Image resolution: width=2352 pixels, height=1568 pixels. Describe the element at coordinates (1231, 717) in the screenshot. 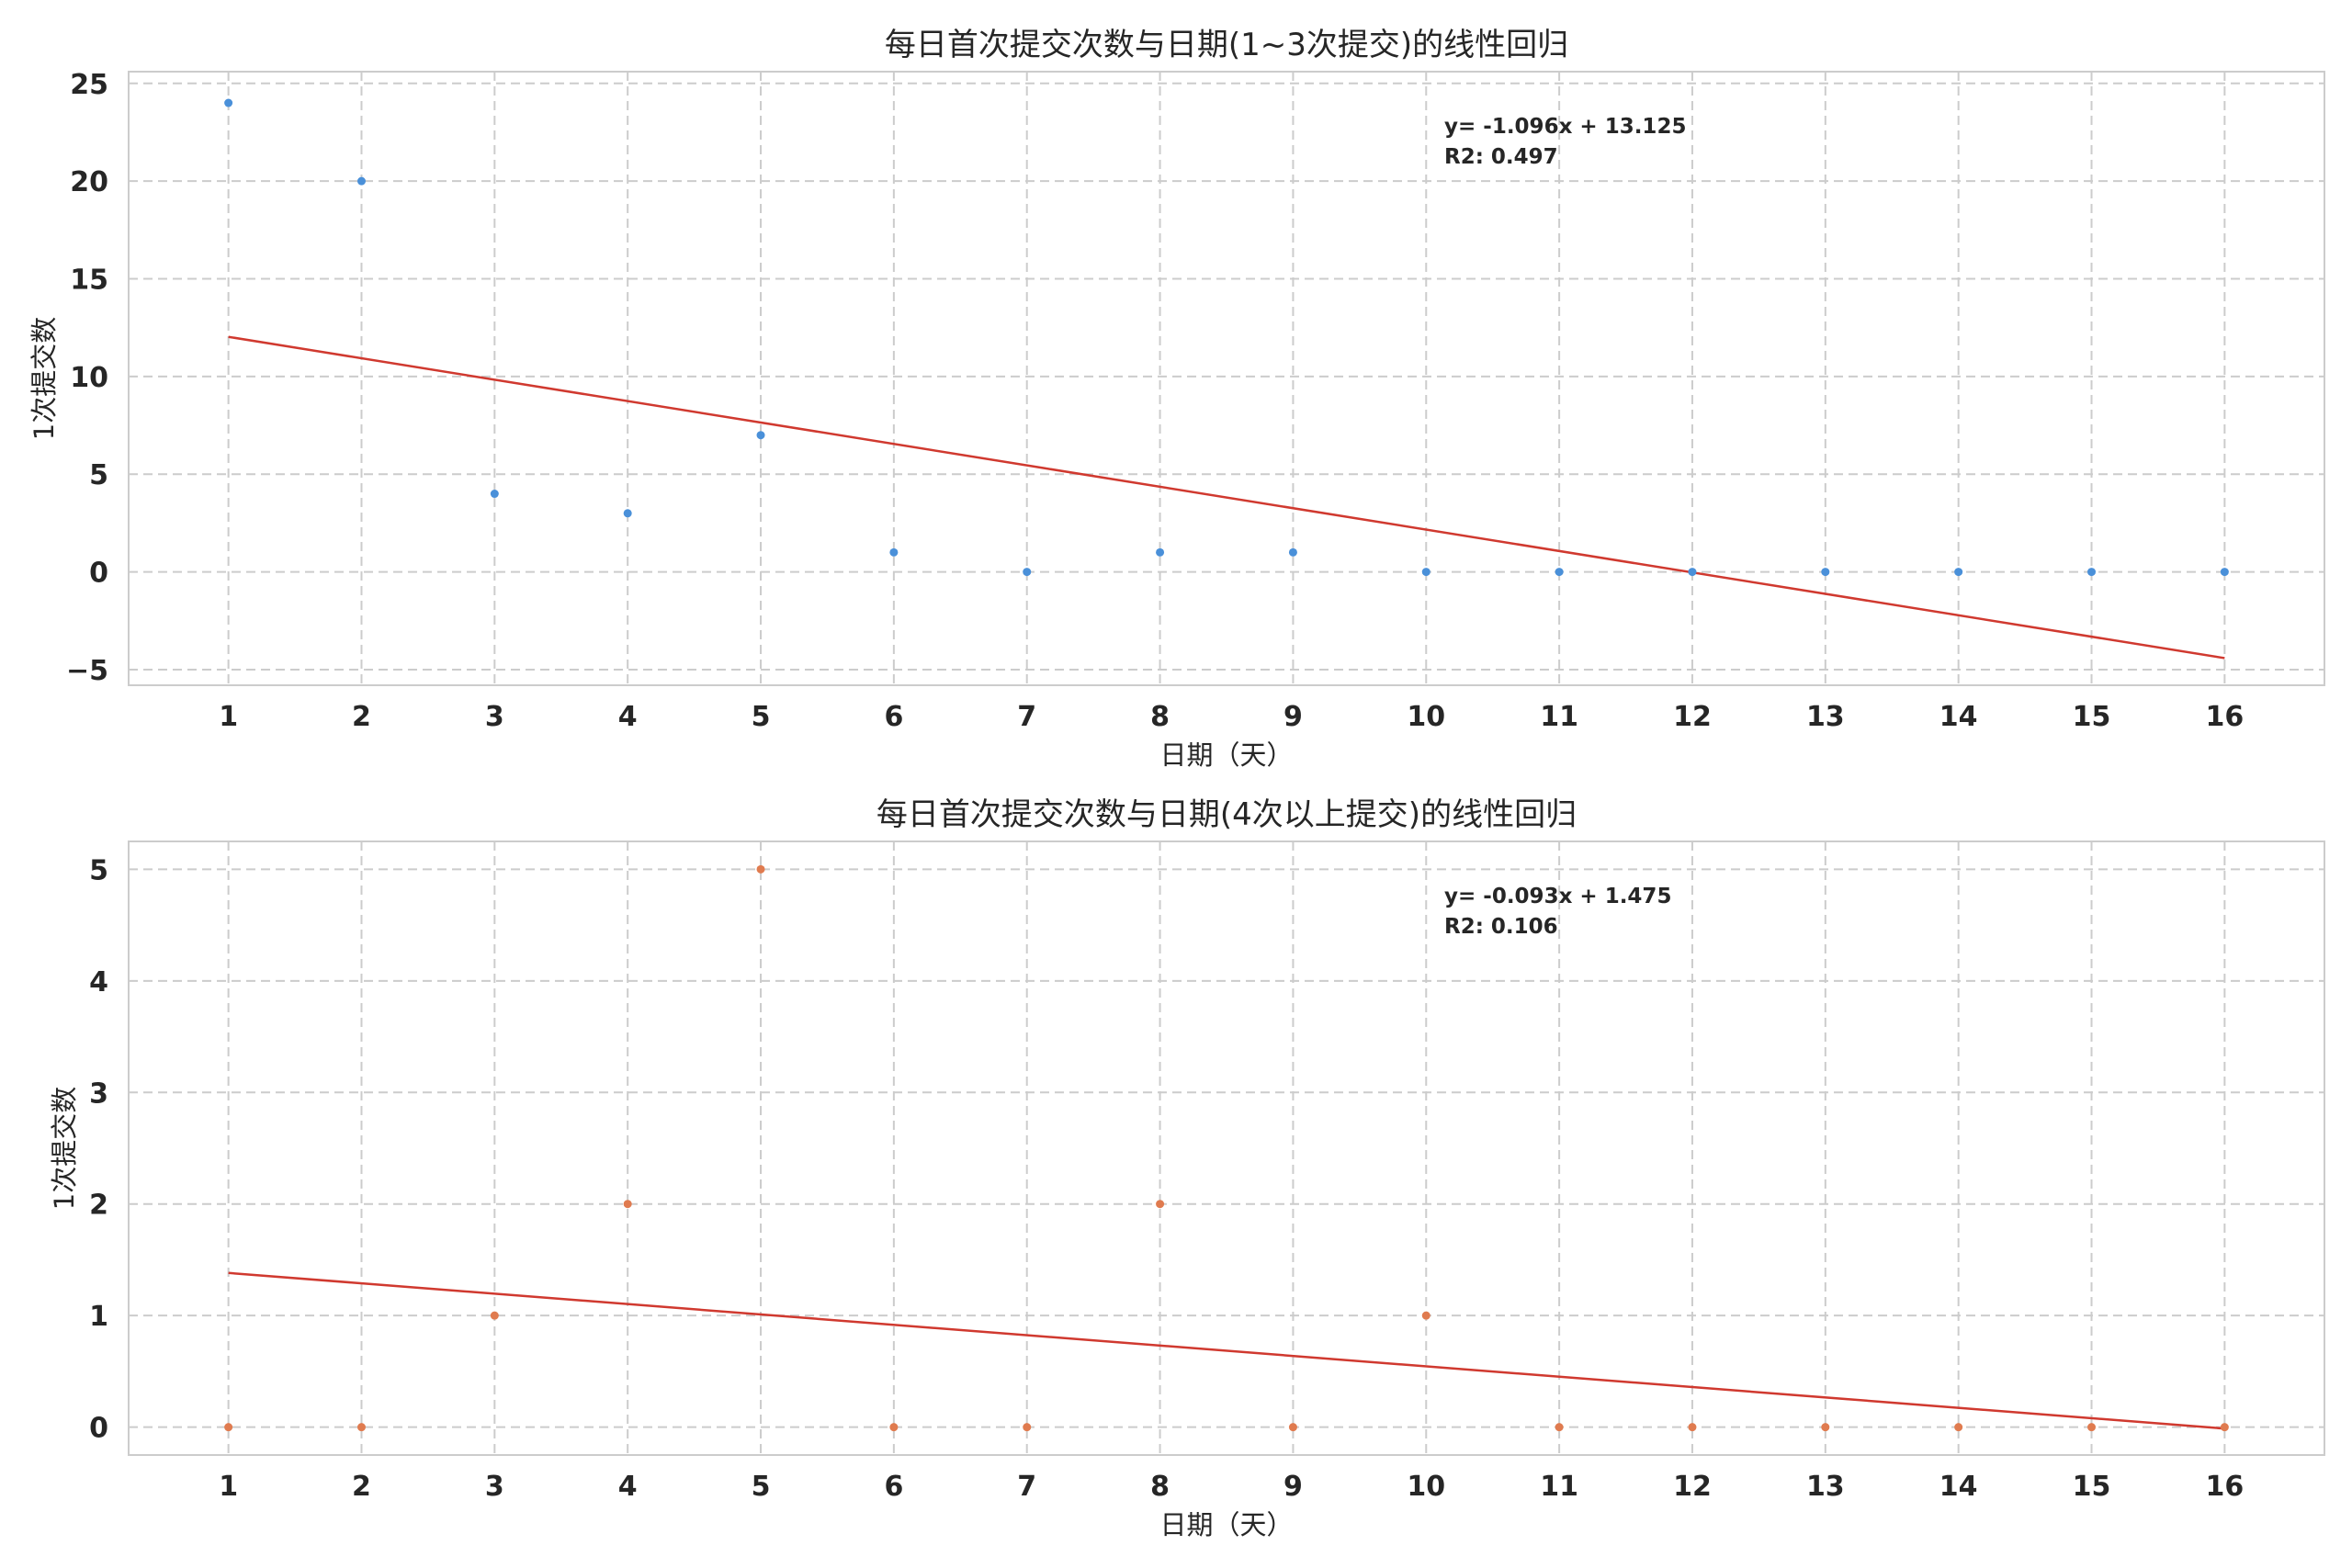

I see `x-ticks-top: 1 2 3 4 5 6 7 8 9 10 11 12 13 14 15 16` at that location.